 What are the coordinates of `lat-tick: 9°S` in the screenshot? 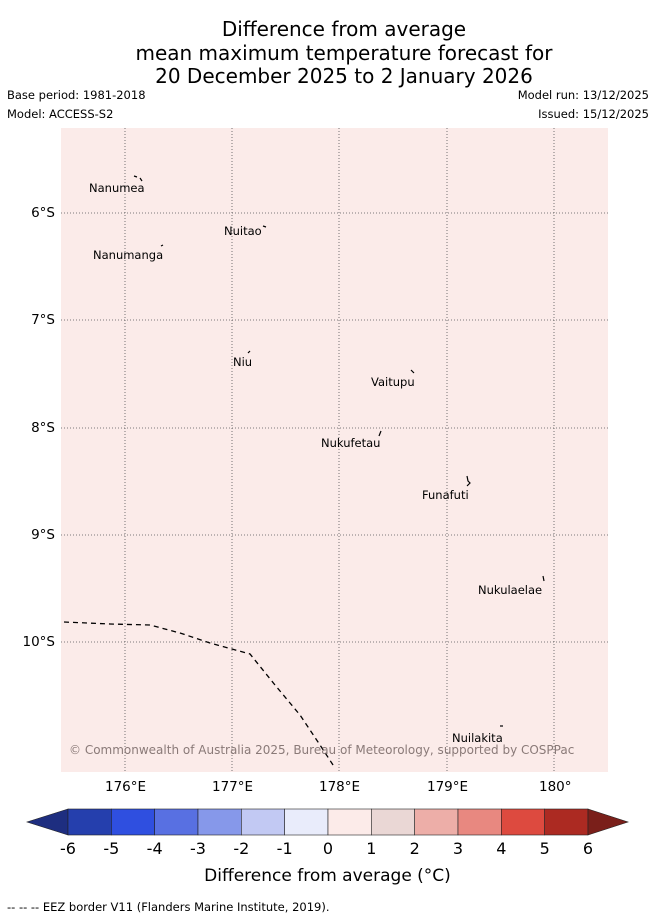 It's located at (43, 535).